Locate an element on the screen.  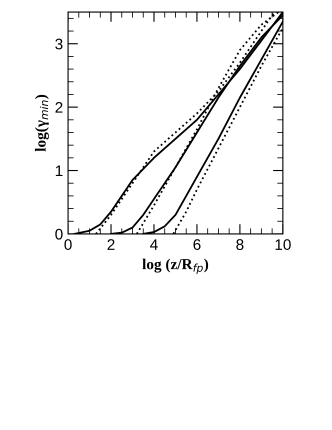
x-axis-title: log (z/R$_{fp}$) is located at coordinates (175, 266).